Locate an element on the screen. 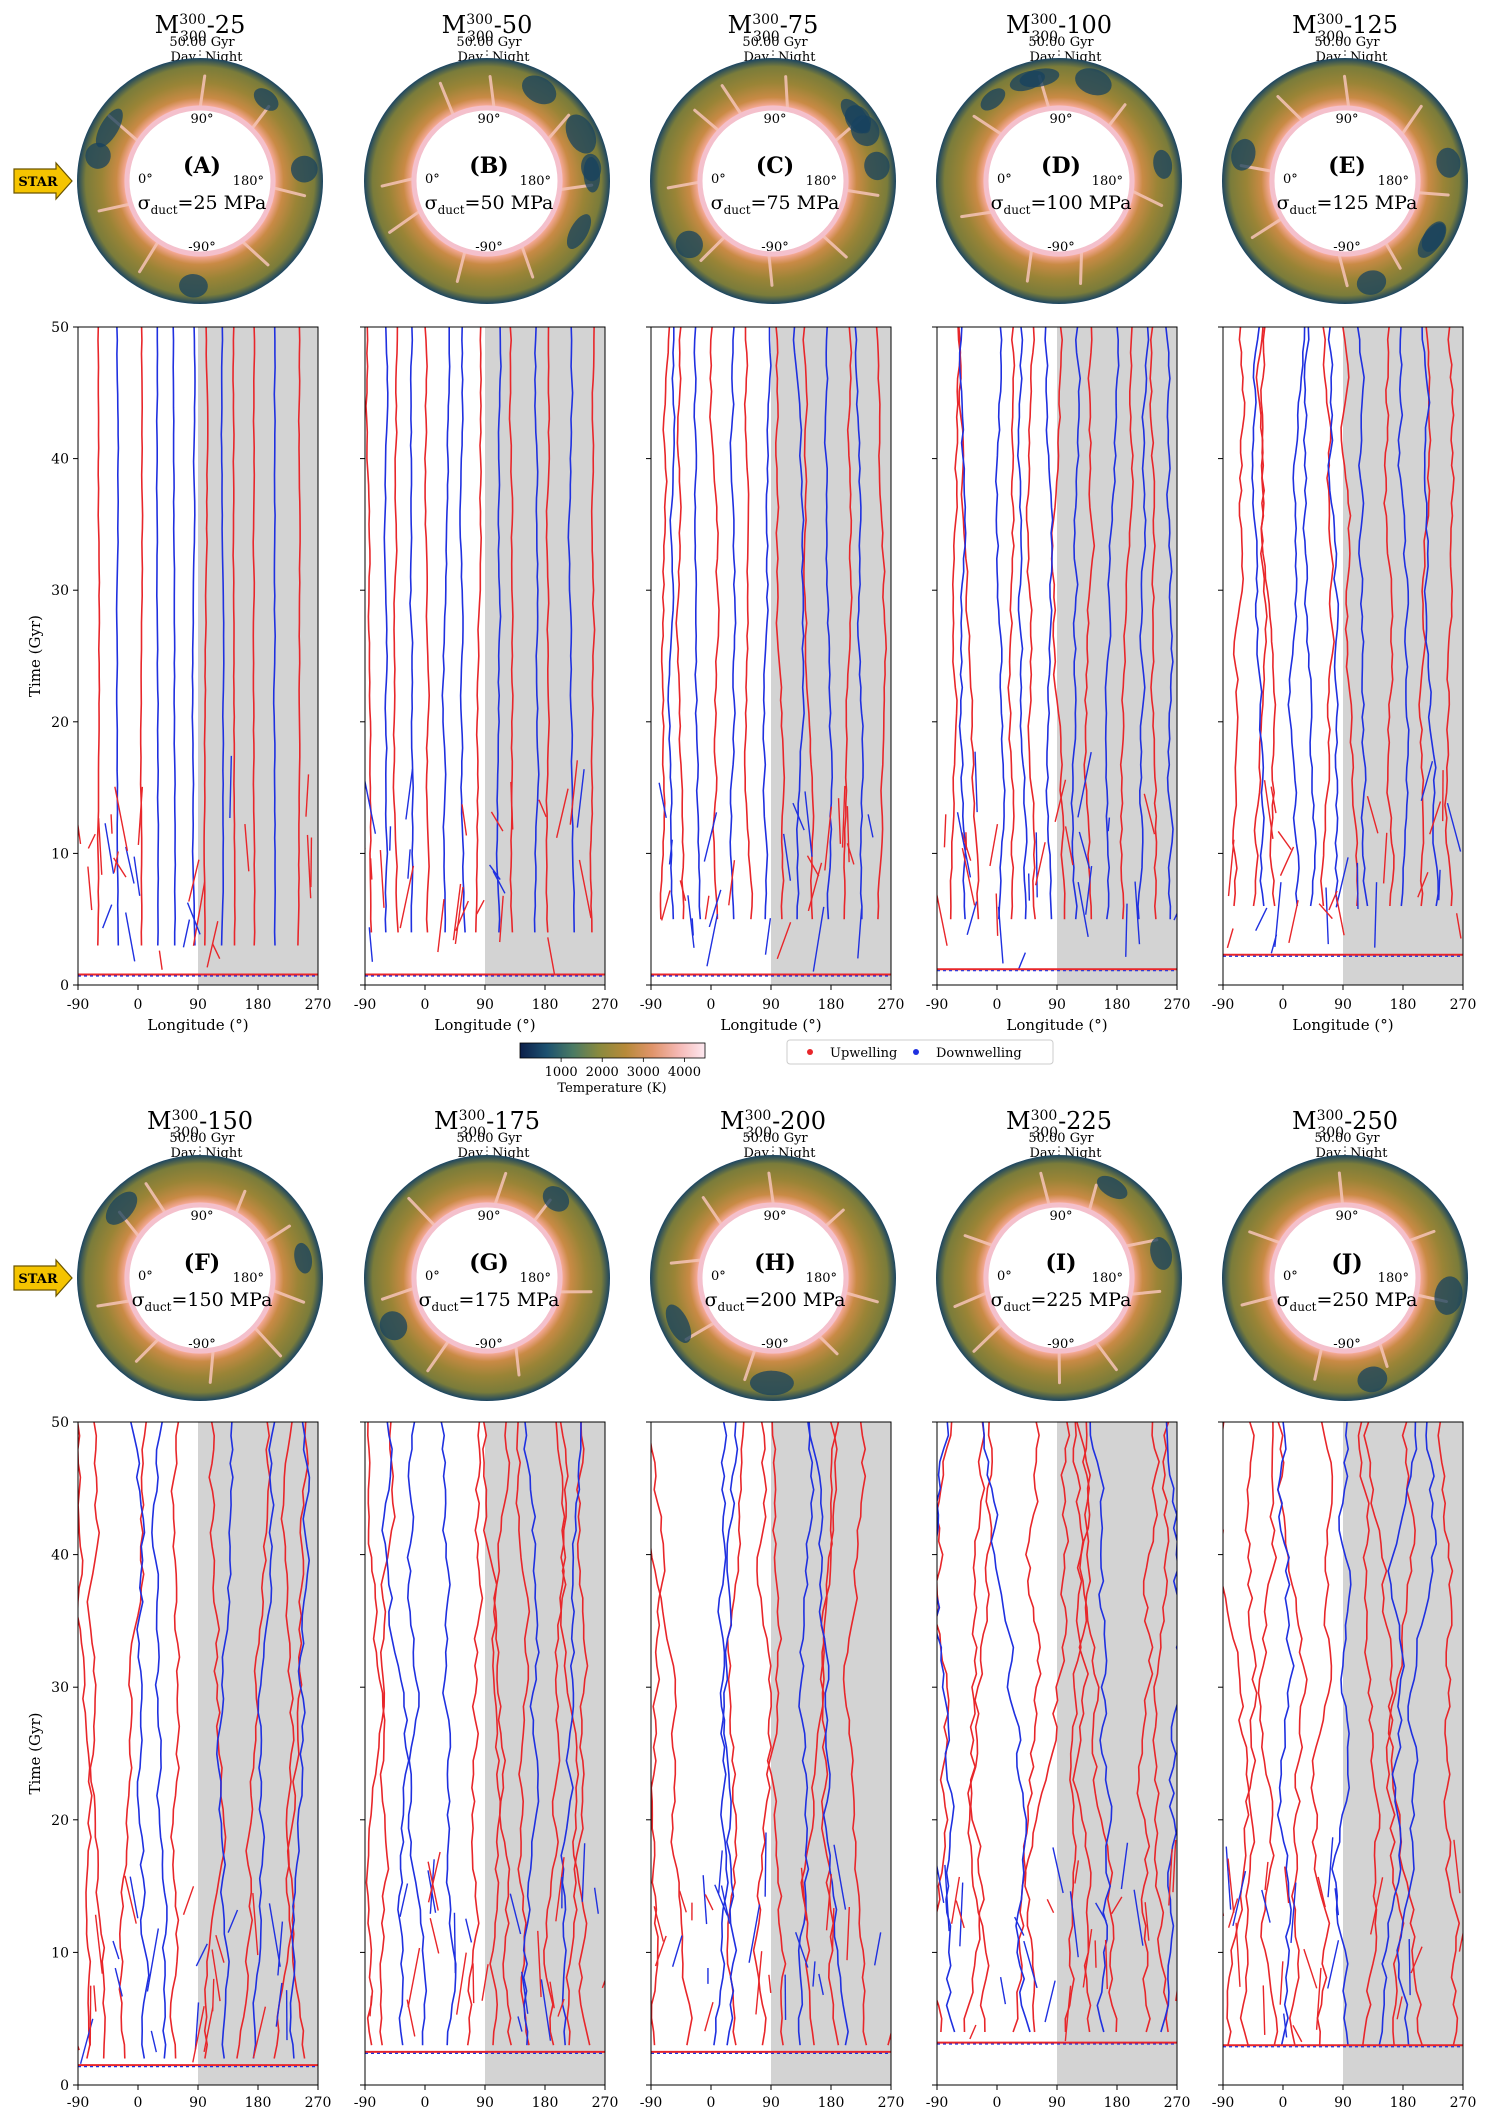  panel-title: M300 300-225 is located at coordinates (1059, 1124).